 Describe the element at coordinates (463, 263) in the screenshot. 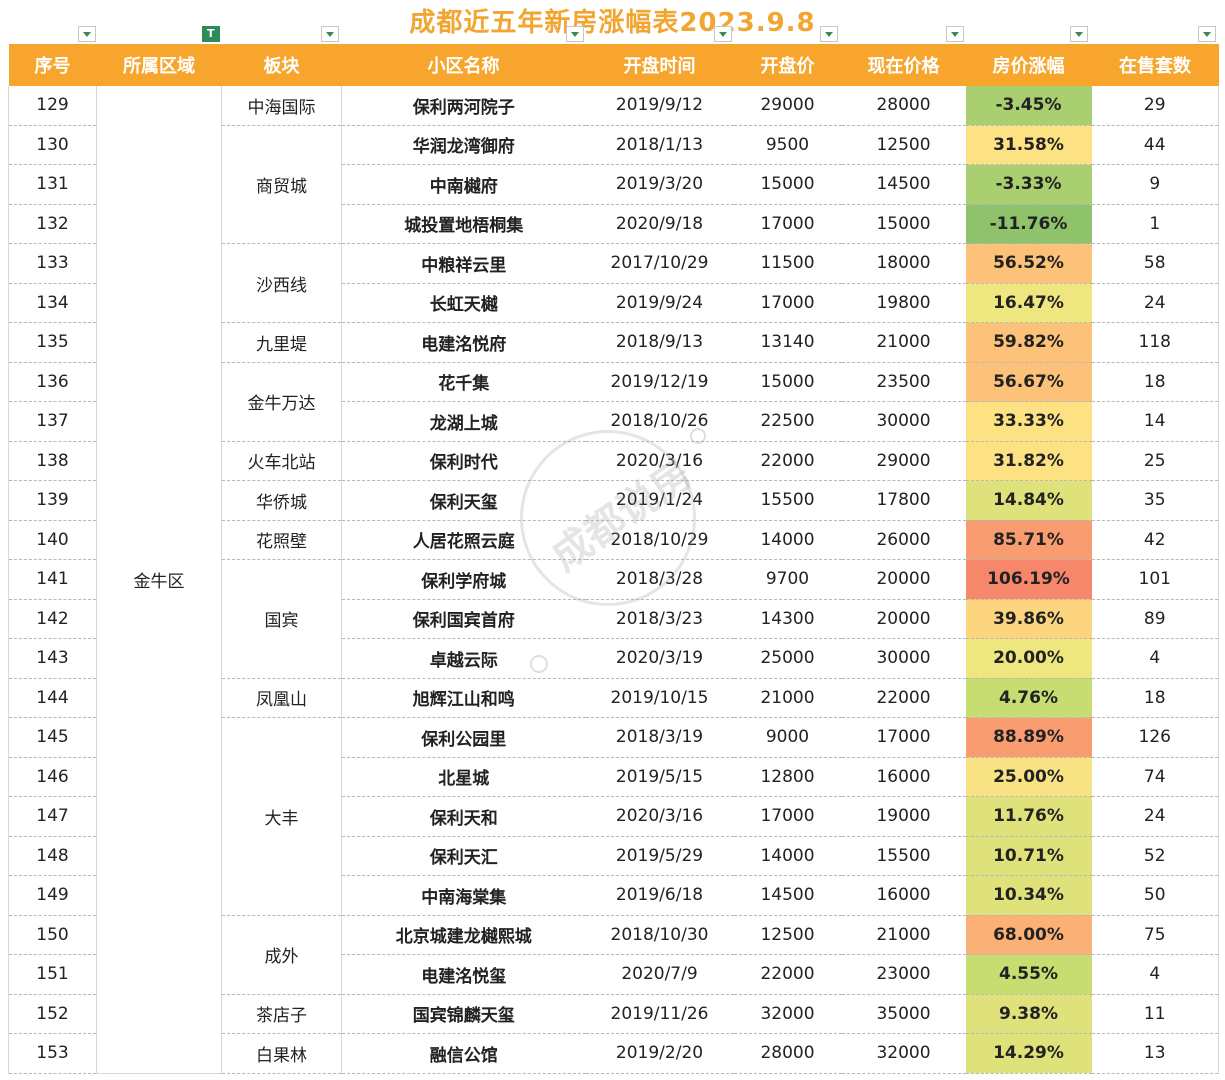

I see `cell-project-name: 中粮祥云里` at that location.